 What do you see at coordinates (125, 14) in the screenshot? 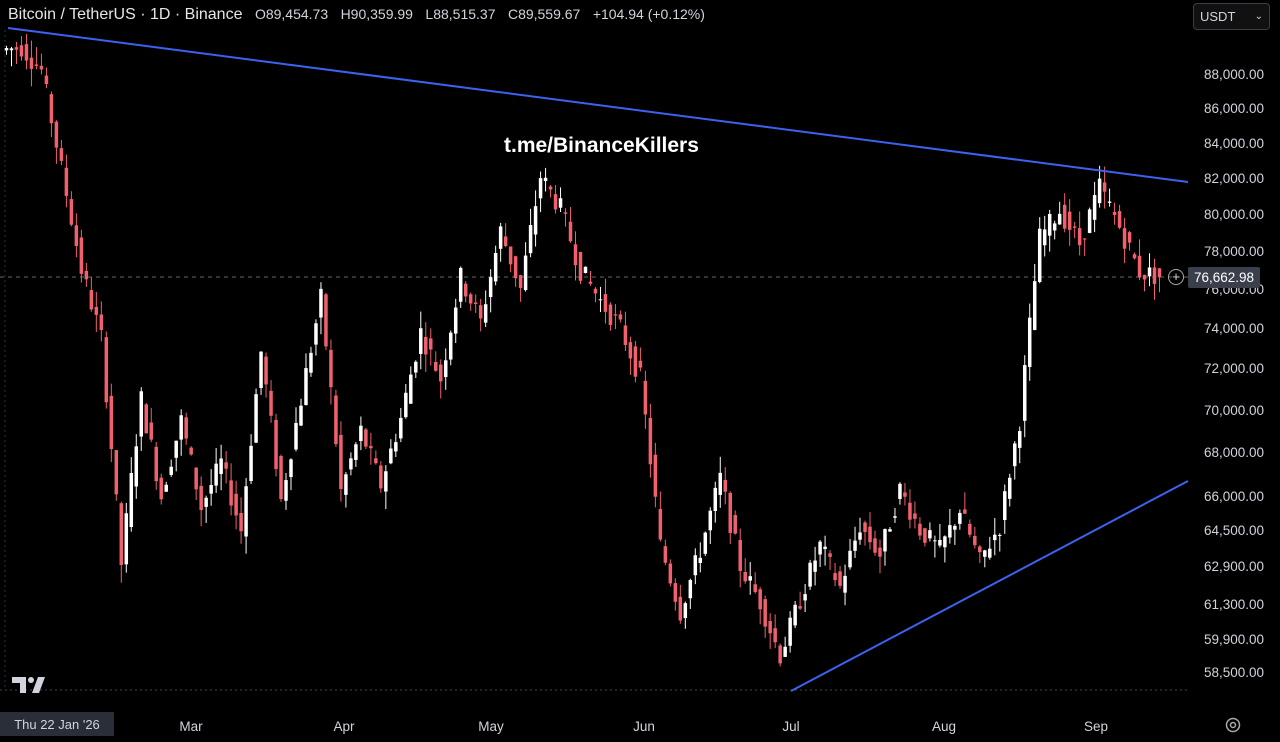
I see `symbol-title: Bitcoin / TetherUS · 1D · Binance` at bounding box center [125, 14].